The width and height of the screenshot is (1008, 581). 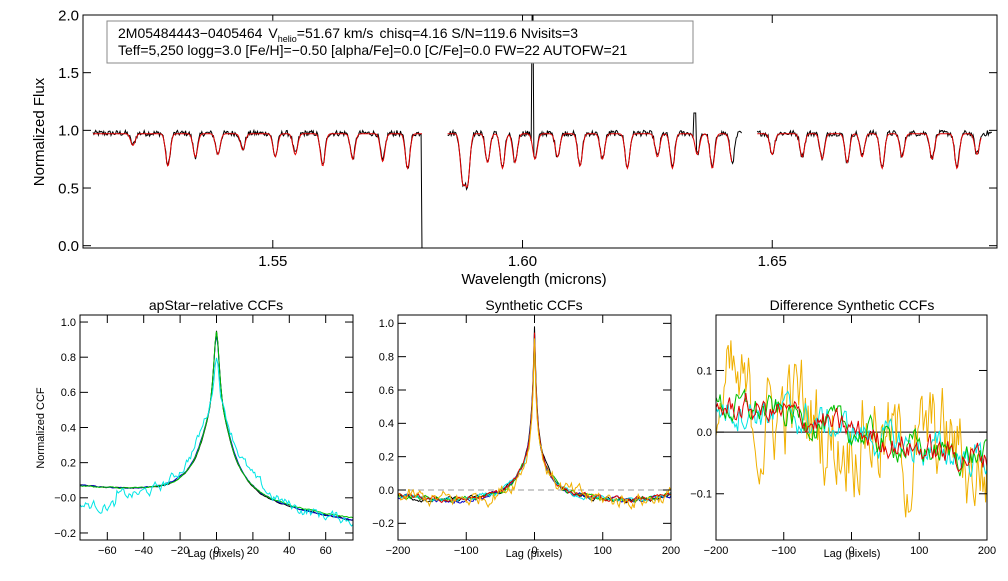 I want to click on spectrum-ytick-label: 1.0, so click(x=68, y=131).